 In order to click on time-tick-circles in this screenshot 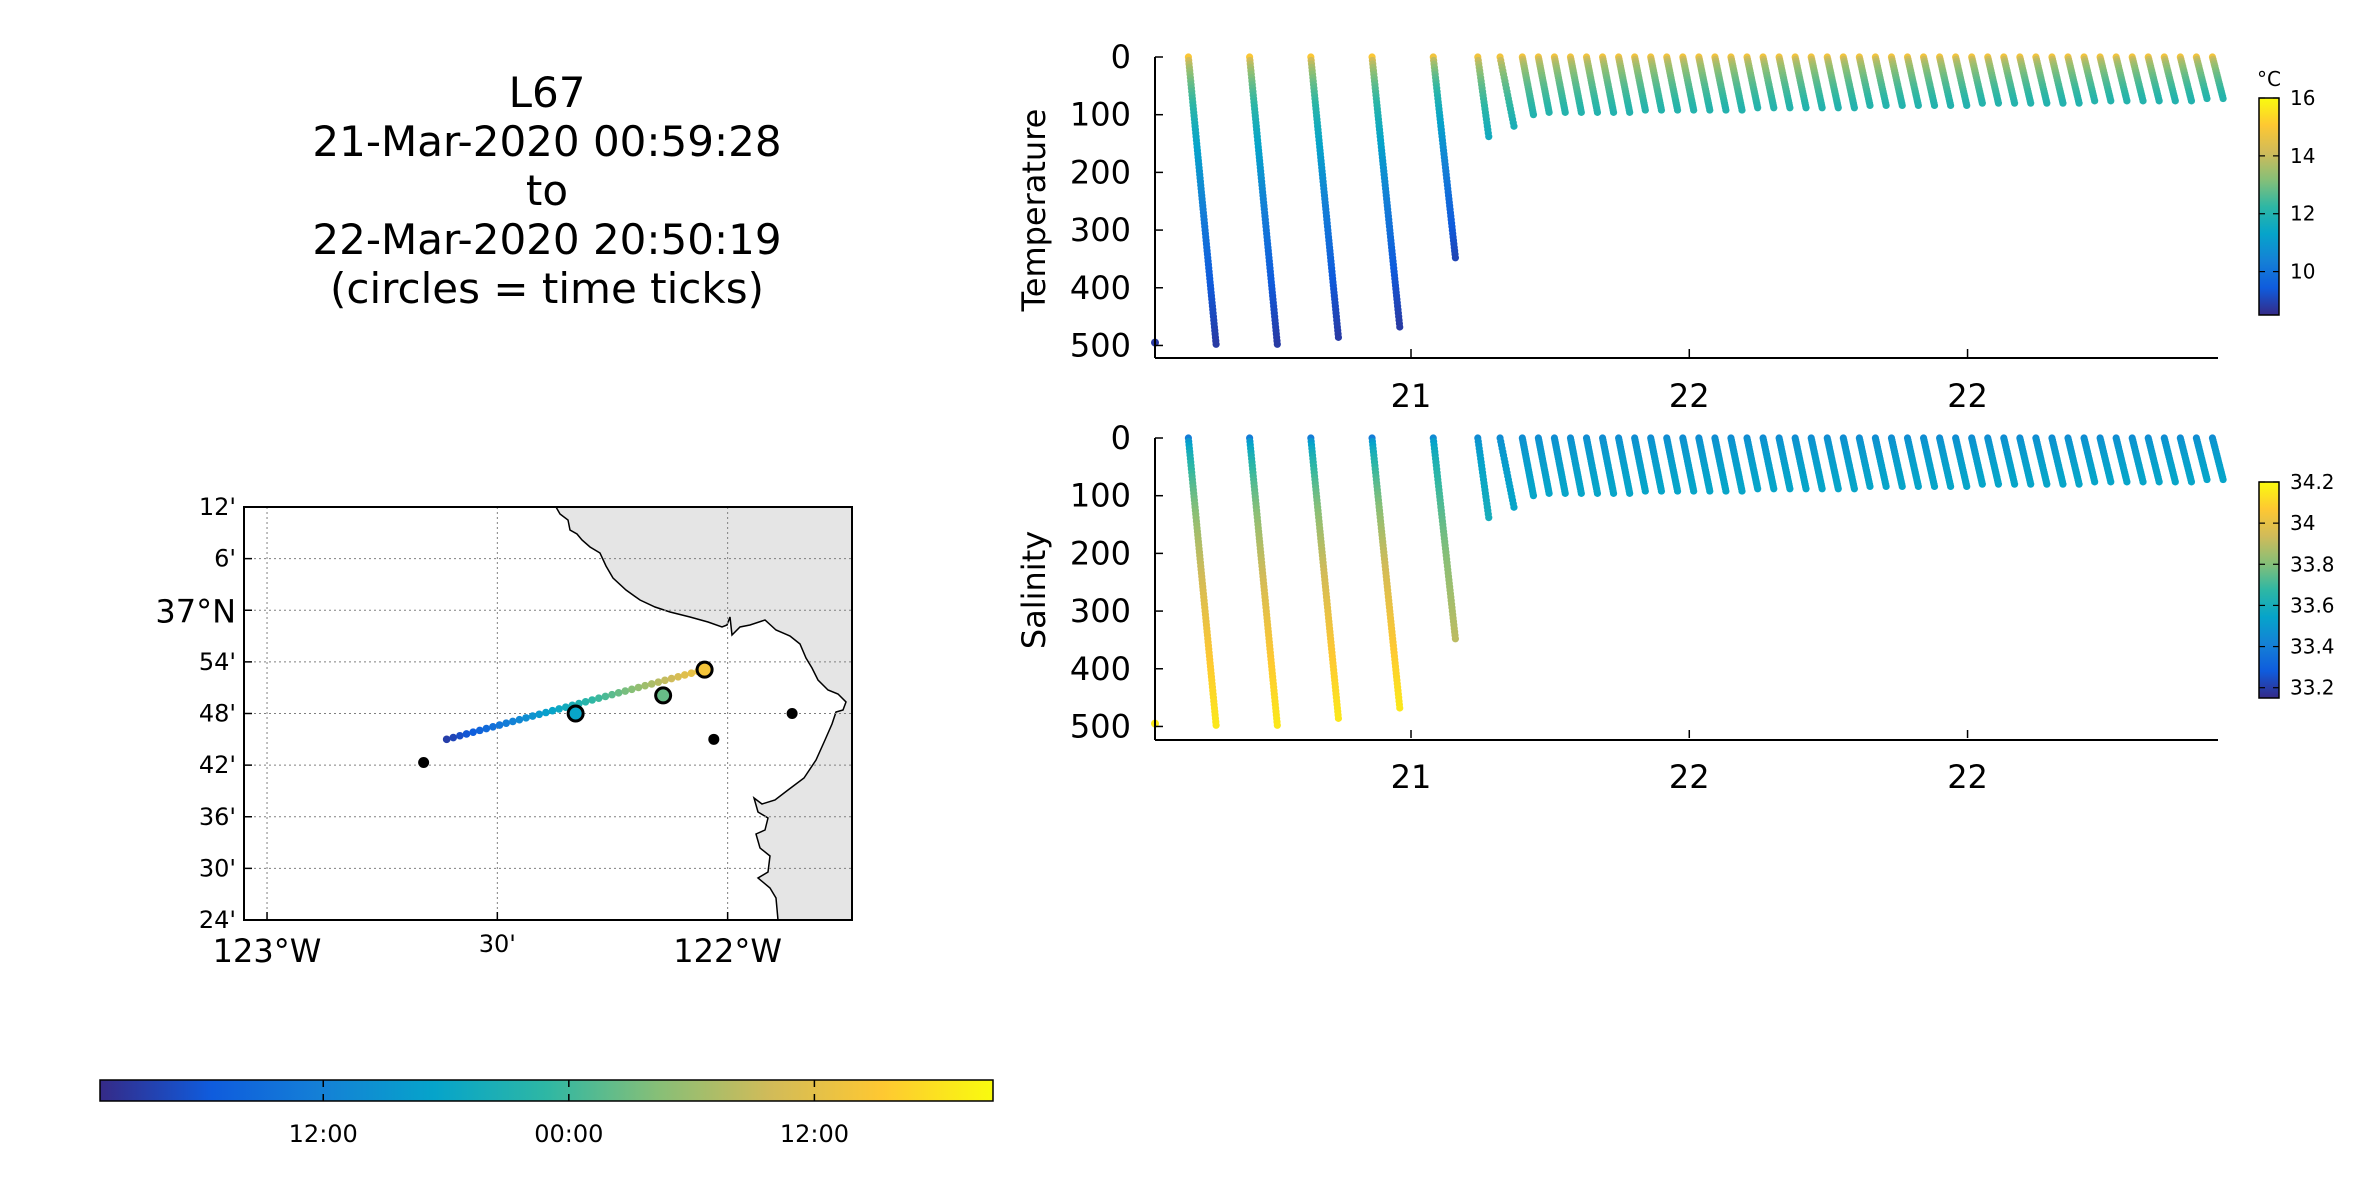, I will do `click(640, 691)`.